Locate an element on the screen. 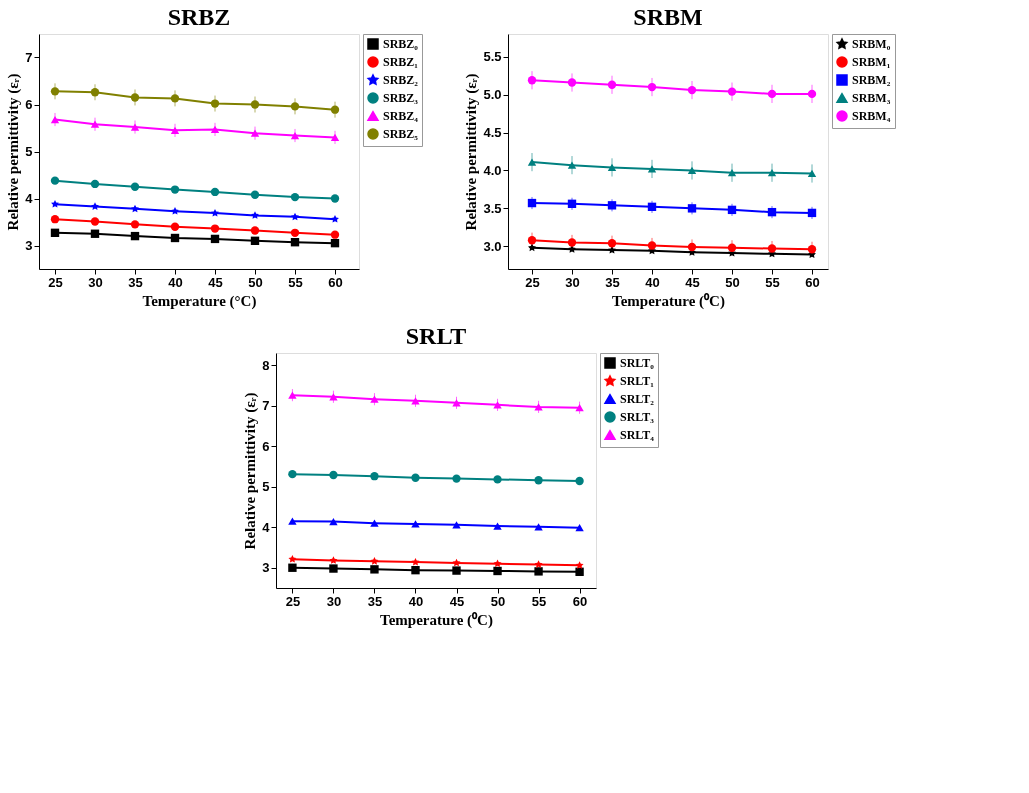 The image size is (1029, 793). legend-label: SRBZ₃ is located at coordinates (401, 98).